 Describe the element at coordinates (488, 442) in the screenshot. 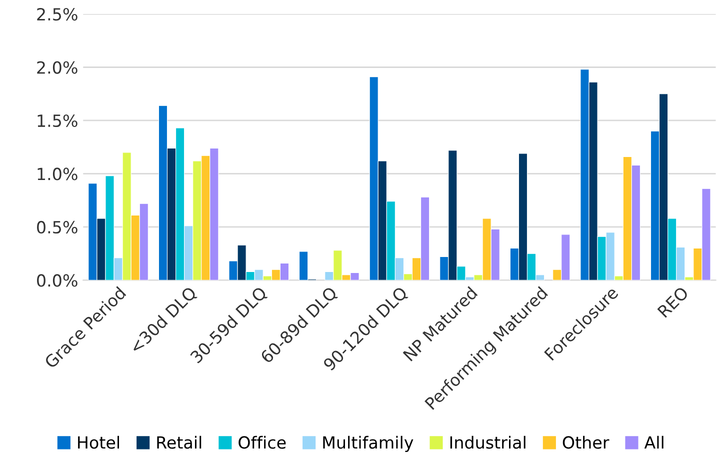

I see `legend-label: Industrial` at that location.